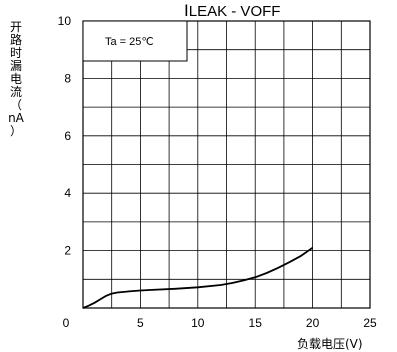  I want to click on y-tick-label: 2, so click(67, 251).